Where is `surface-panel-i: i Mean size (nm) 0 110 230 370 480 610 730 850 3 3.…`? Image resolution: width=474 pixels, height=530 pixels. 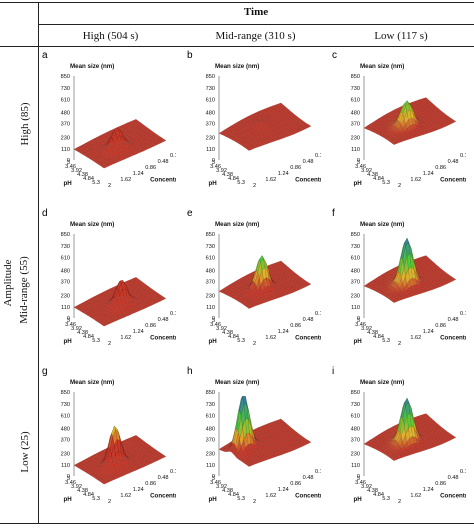
surface-panel-i: i Mean size (nm) 0 110 230 370 480 610 730 850 3 3.… is located at coordinates (398, 447).